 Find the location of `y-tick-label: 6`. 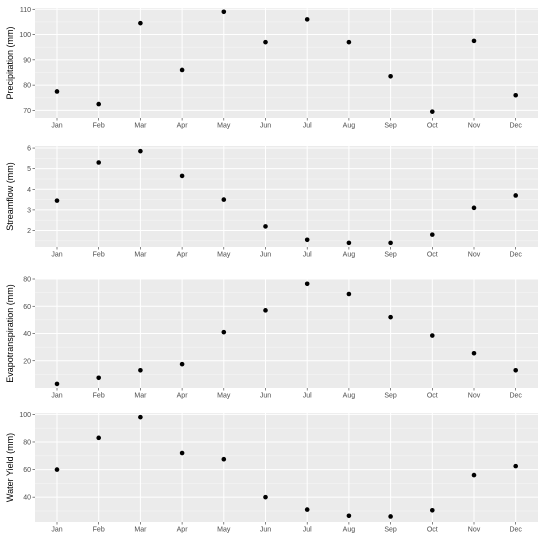

y-tick-label: 6 is located at coordinates (29, 149).